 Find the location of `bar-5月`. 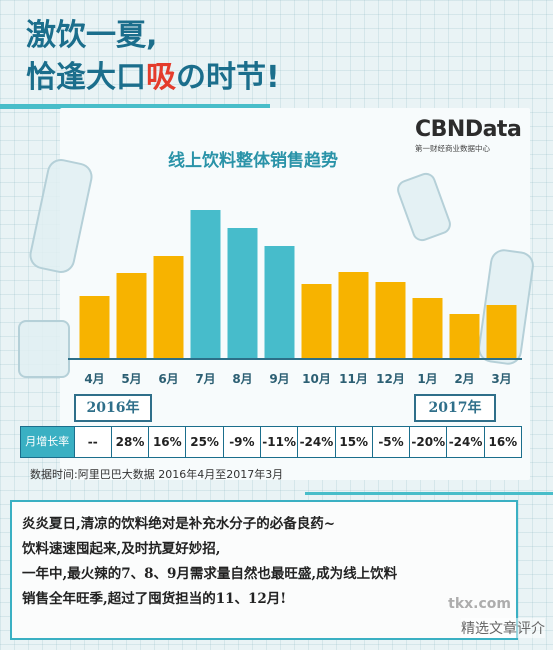

bar-5月 is located at coordinates (131, 315).